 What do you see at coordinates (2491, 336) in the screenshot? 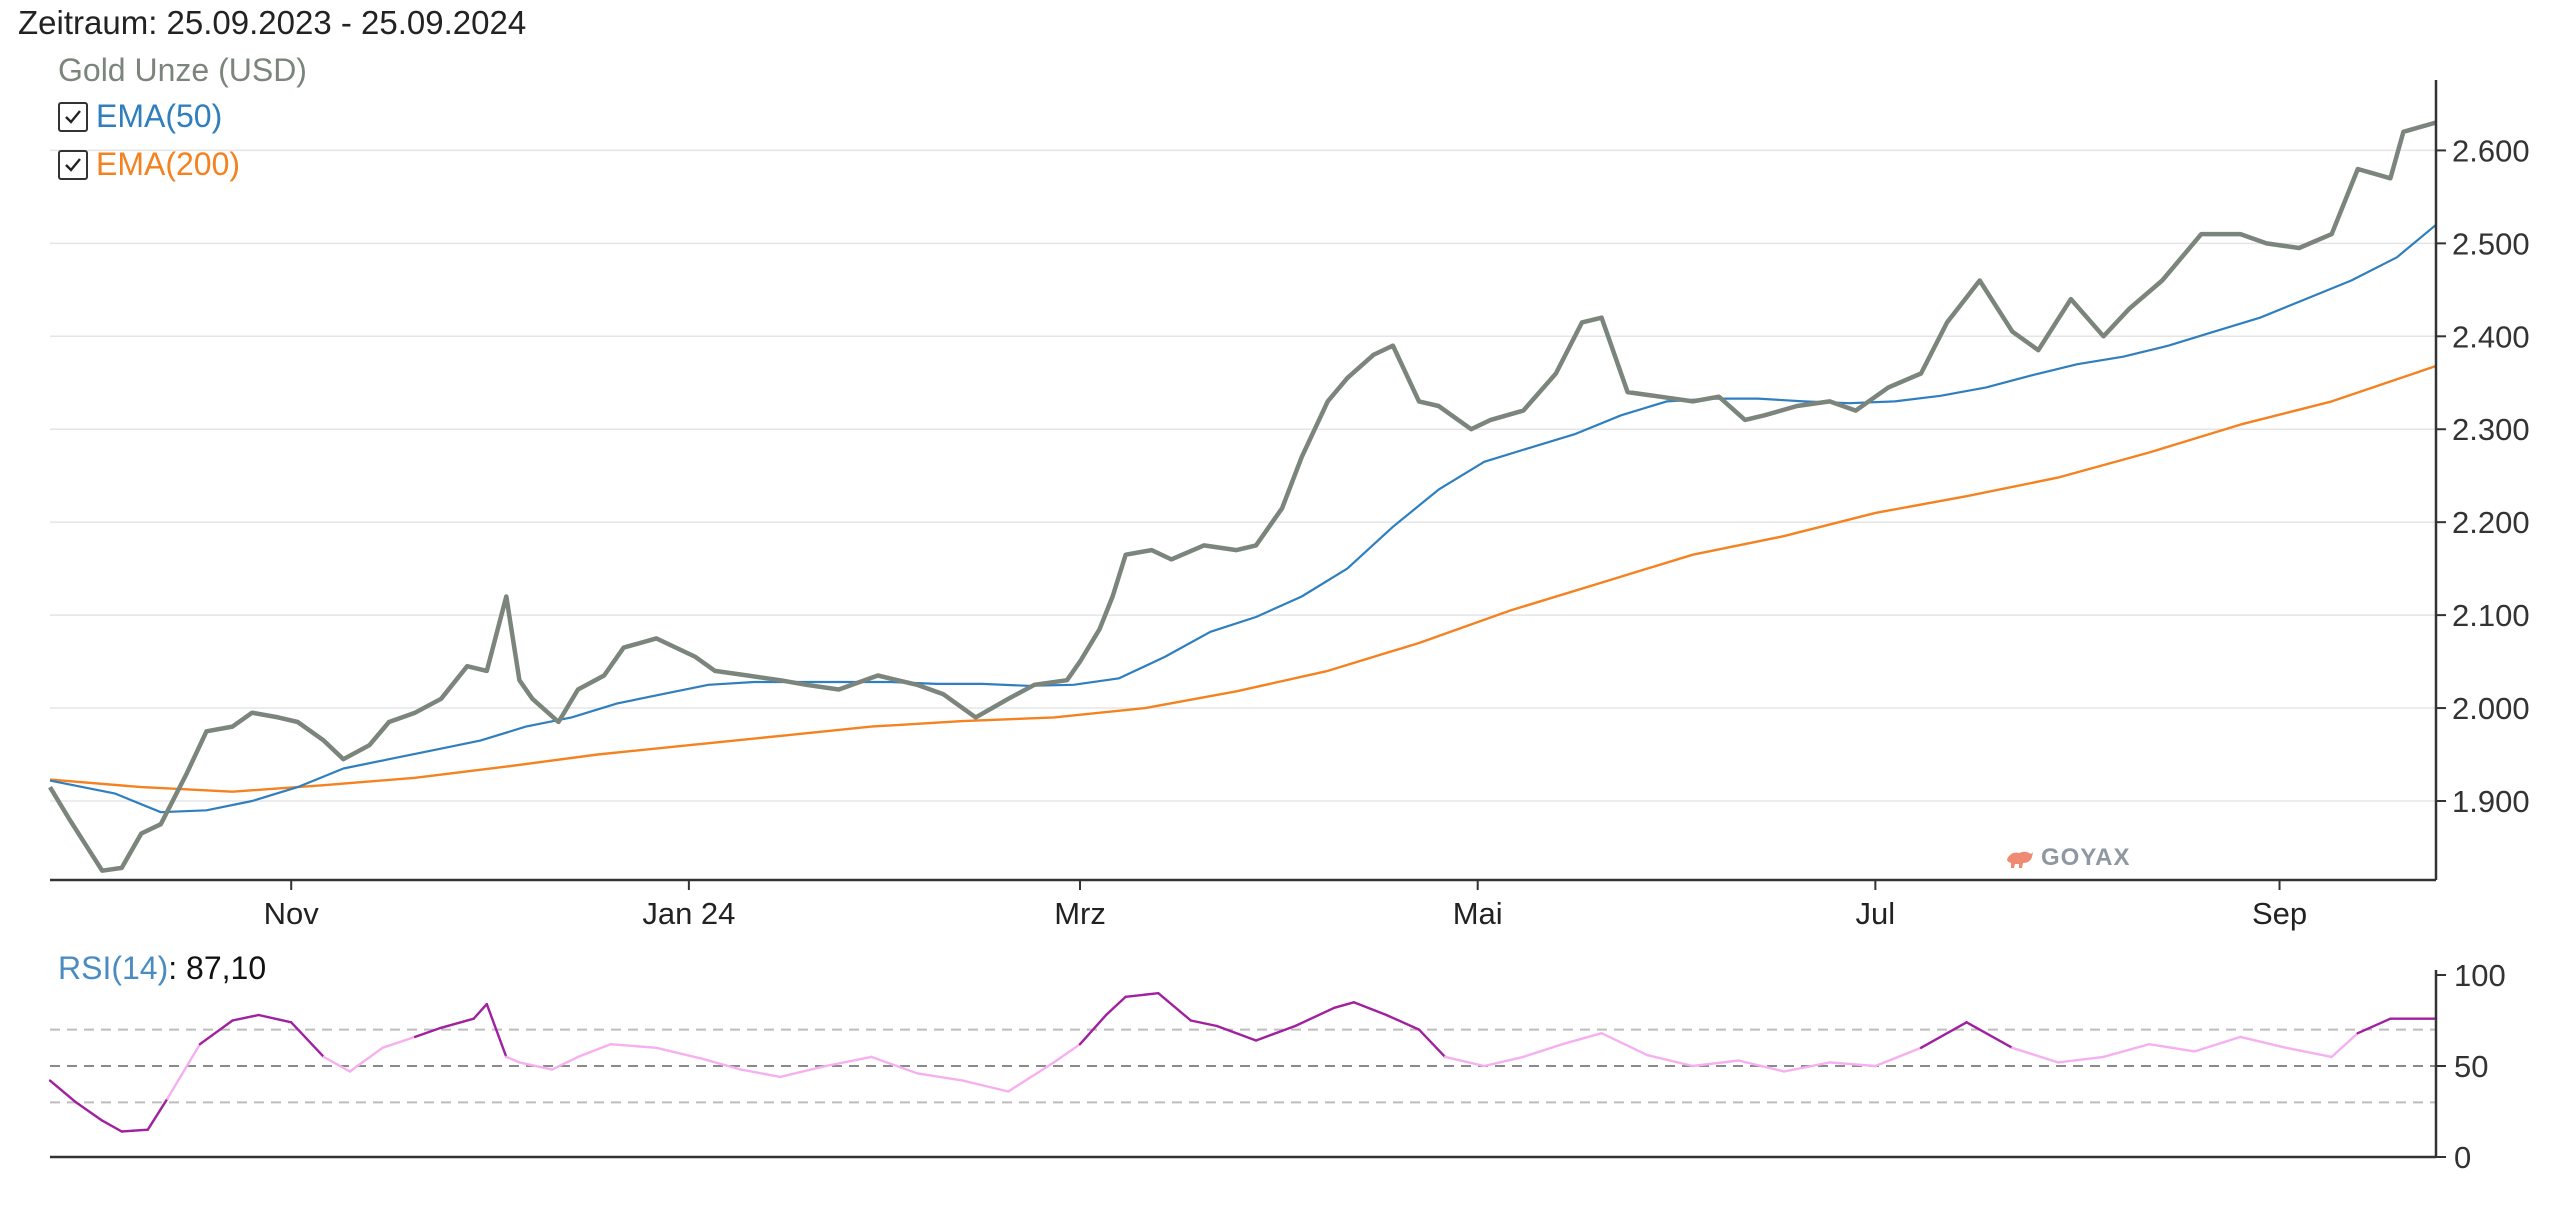
I see `y-tick-label: 2.400` at bounding box center [2491, 336].